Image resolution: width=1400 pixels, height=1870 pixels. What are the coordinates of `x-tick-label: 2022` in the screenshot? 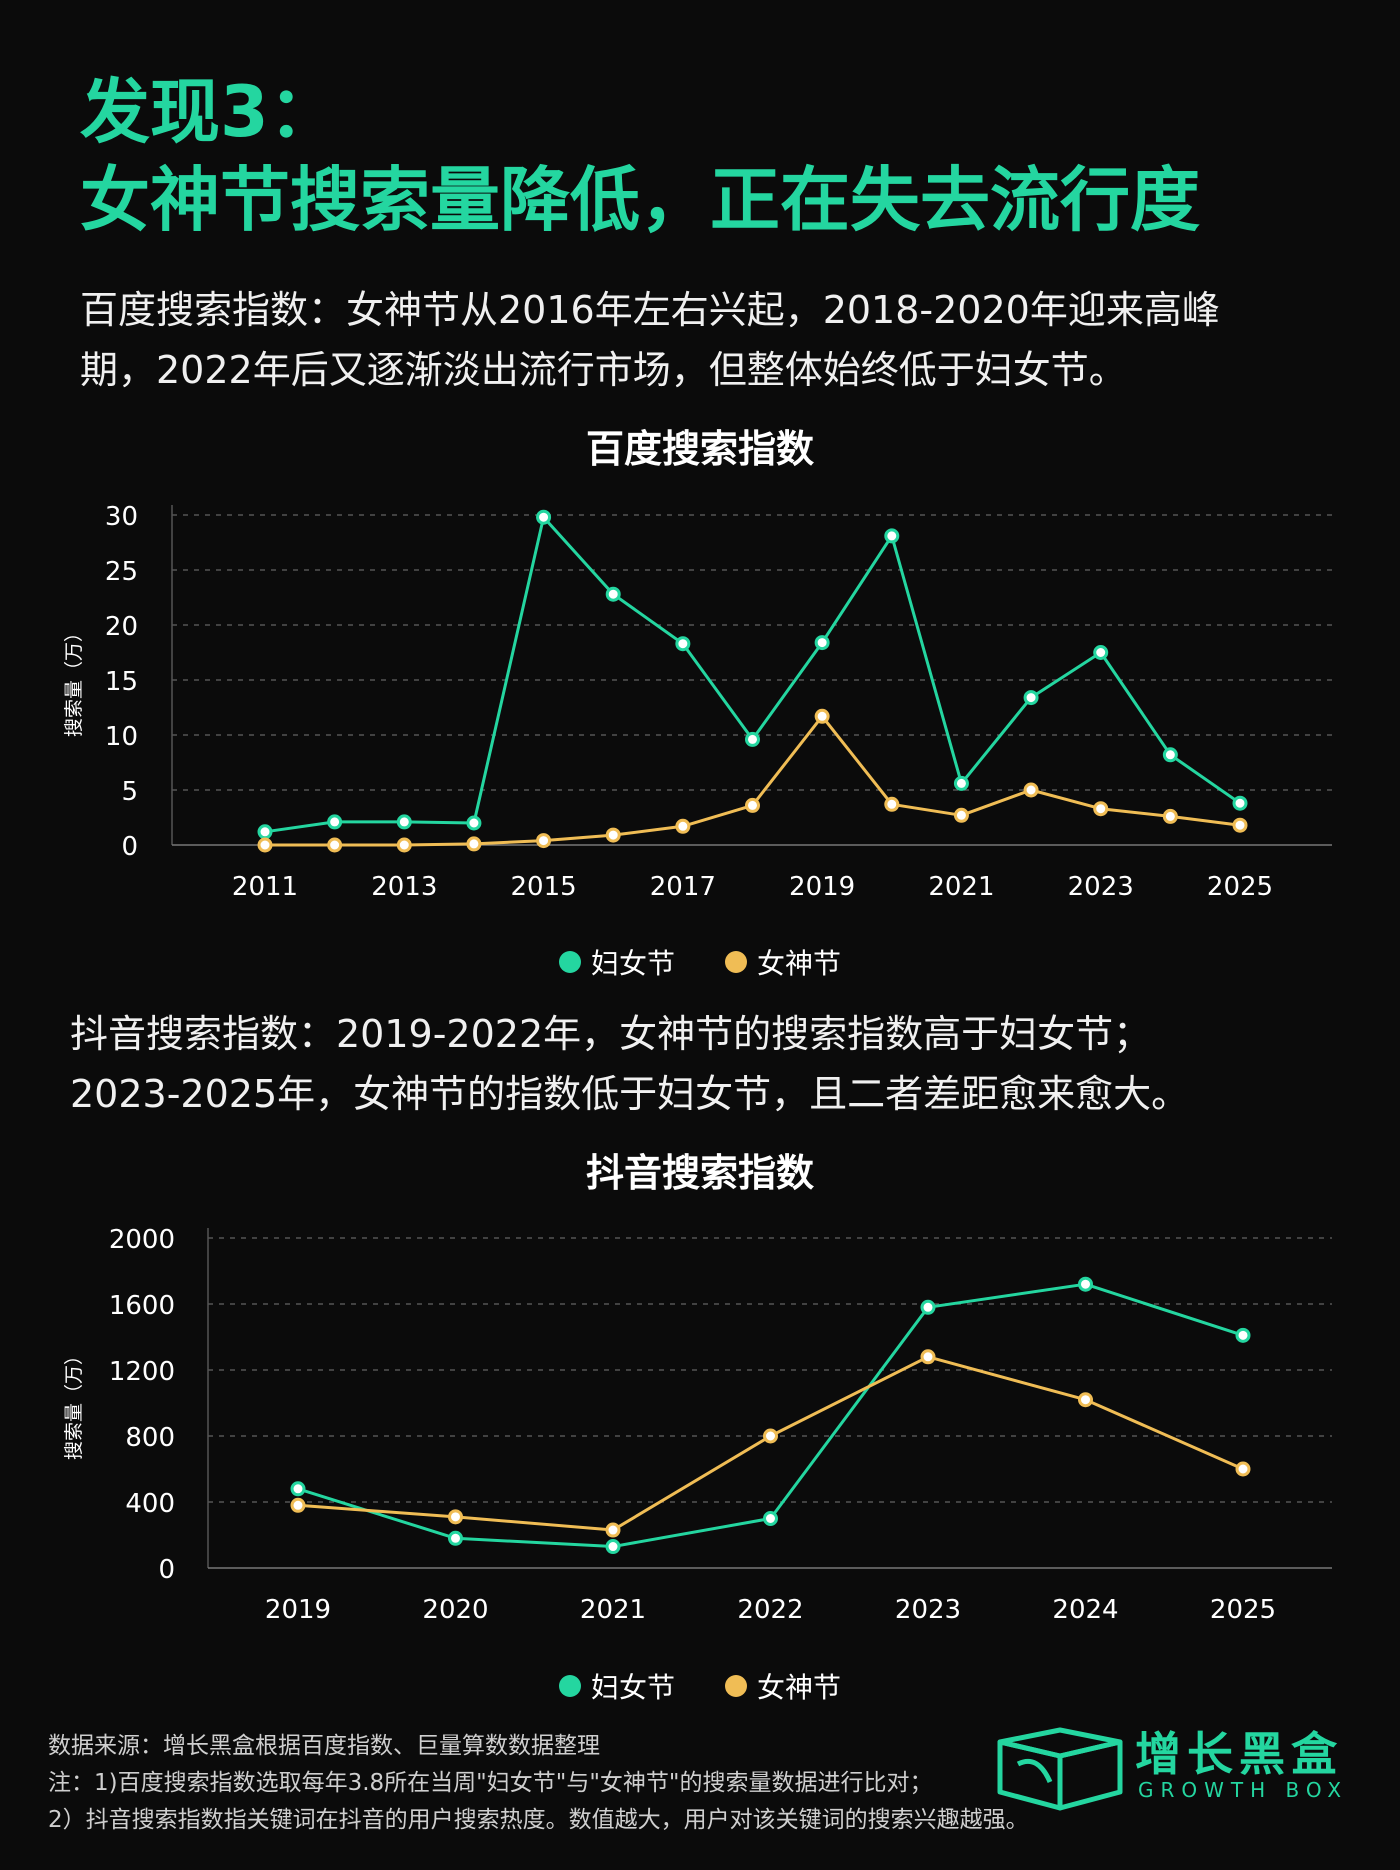 It's located at (770, 1610).